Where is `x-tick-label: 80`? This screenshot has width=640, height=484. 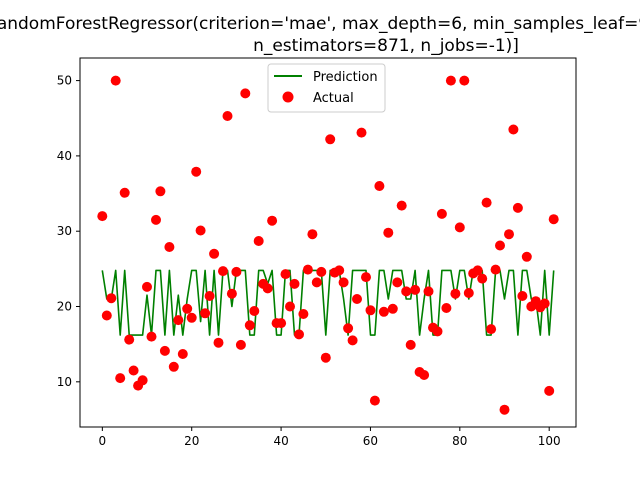 x-tick-label: 80 is located at coordinates (459, 441).